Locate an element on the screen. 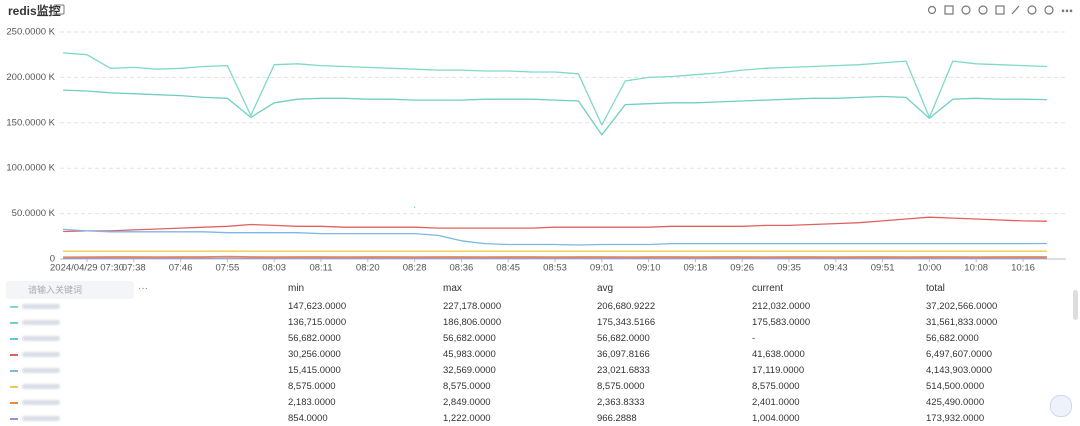  theme-icon is located at coordinates (983, 10).